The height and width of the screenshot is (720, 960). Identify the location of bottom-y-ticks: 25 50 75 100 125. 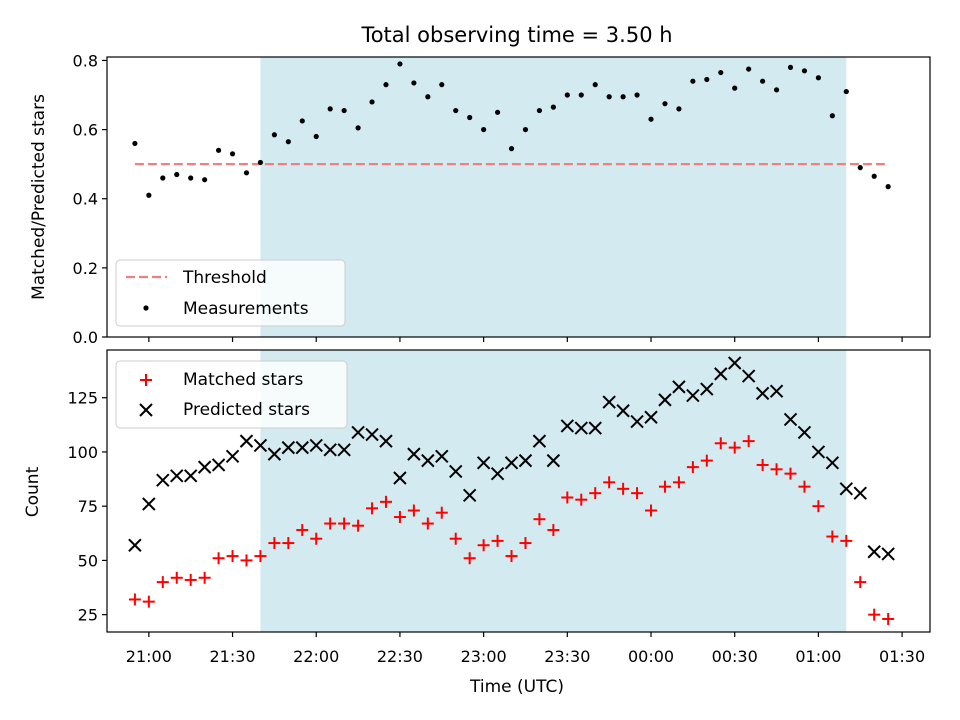
(87, 507).